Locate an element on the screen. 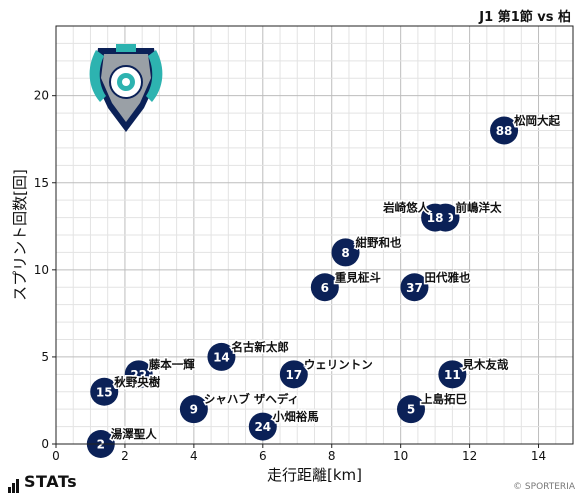 The width and height of the screenshot is (583, 496). x-tick-label: 10 is located at coordinates (400, 456).